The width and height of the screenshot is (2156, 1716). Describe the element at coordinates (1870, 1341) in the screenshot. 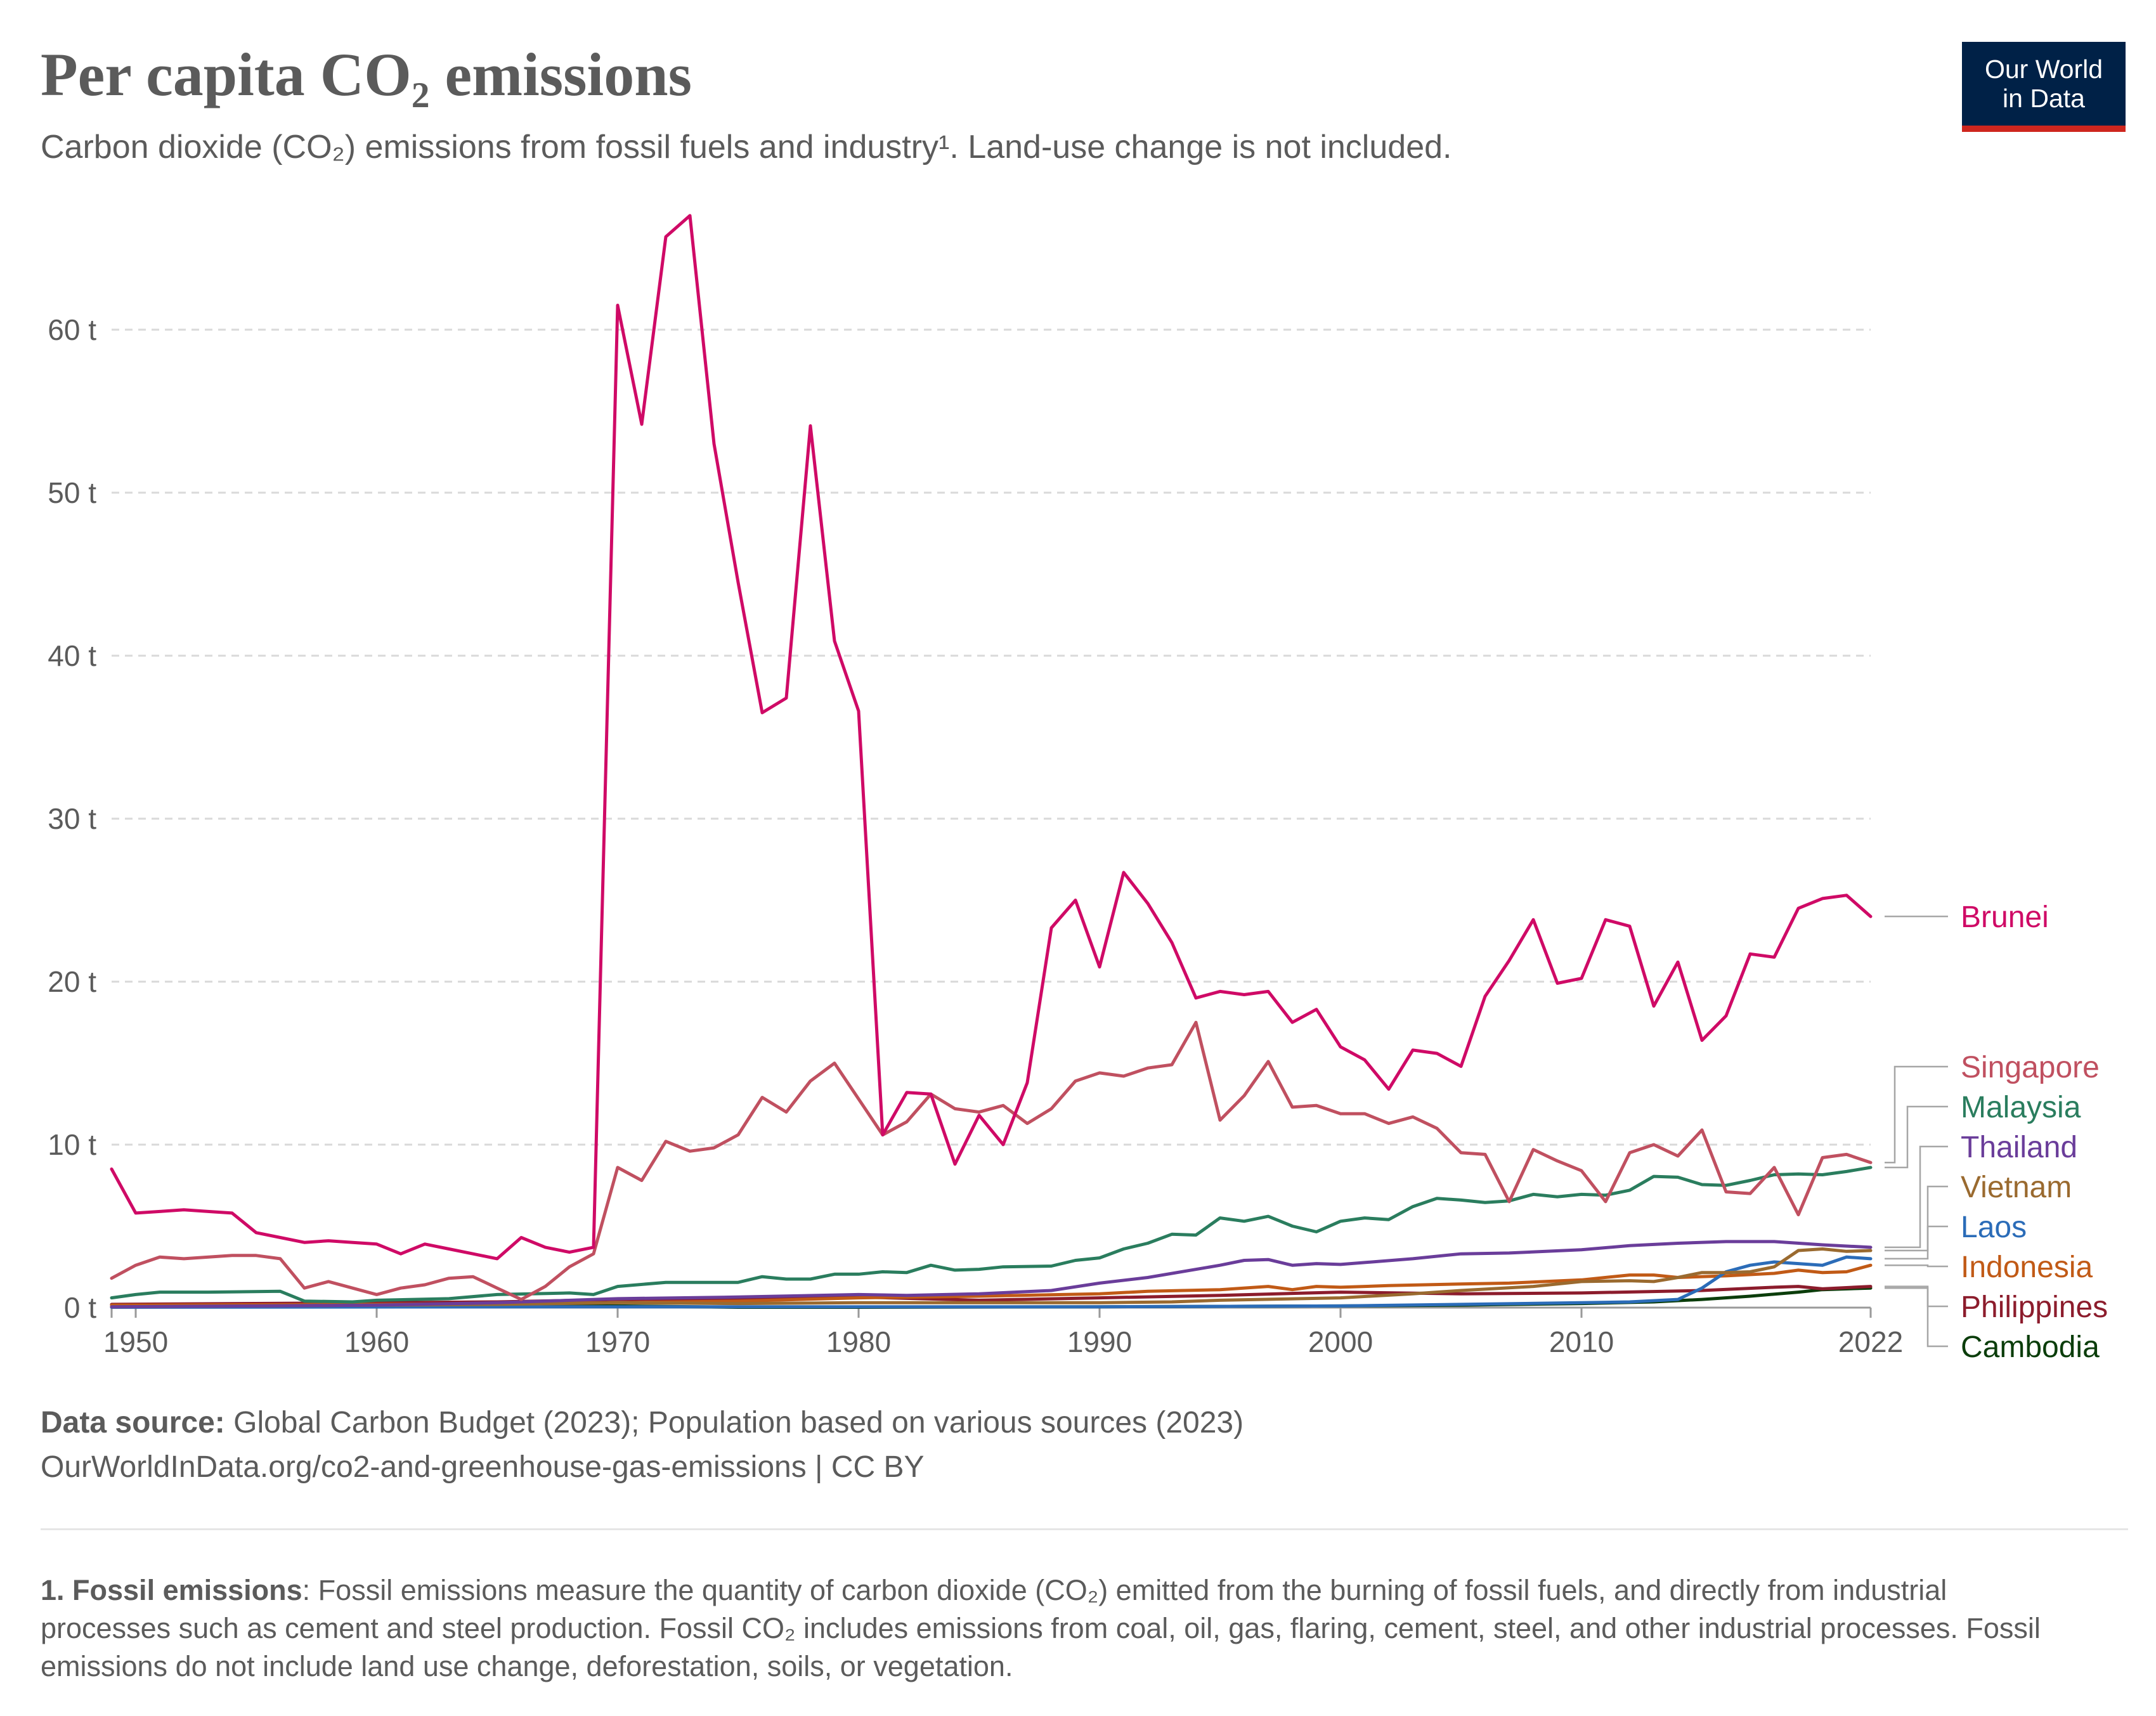

I see `x-tick-label: 2022` at that location.